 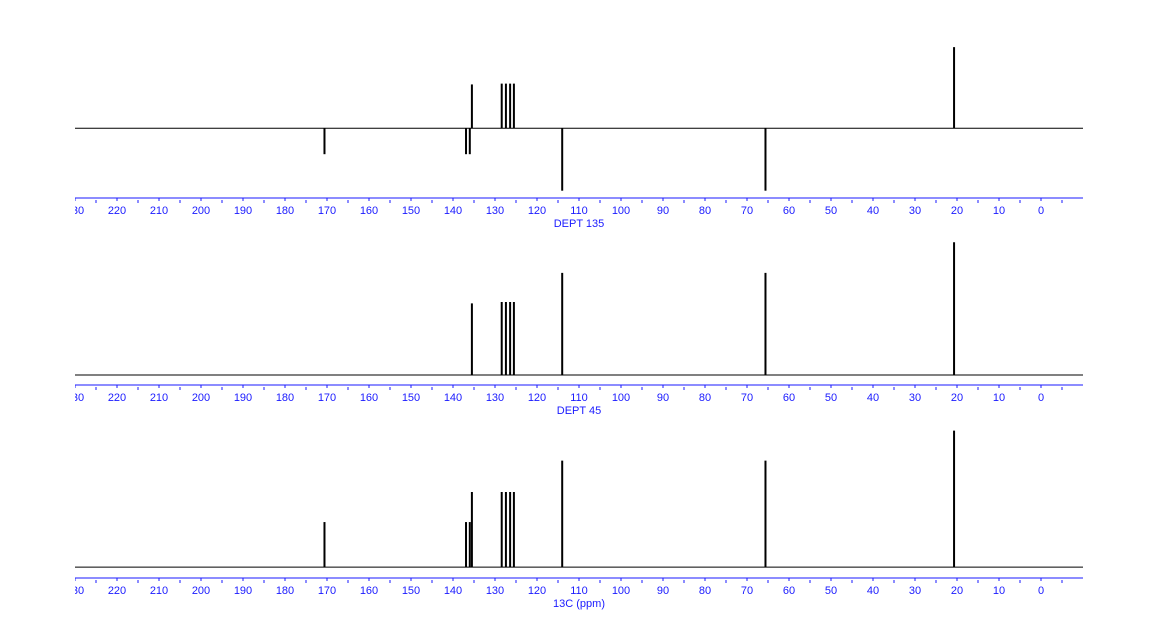 I want to click on x-axis-label: 13C (ppm), so click(x=579, y=604).